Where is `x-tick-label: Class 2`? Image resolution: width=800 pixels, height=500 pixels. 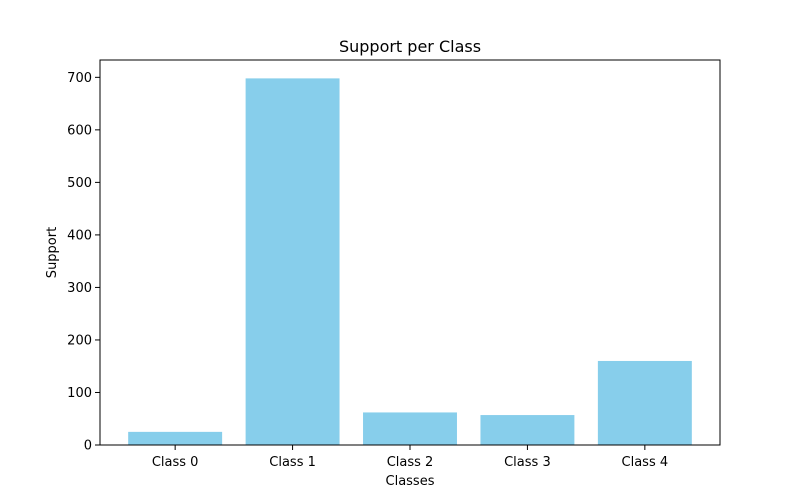
x-tick-label: Class 2 is located at coordinates (410, 462).